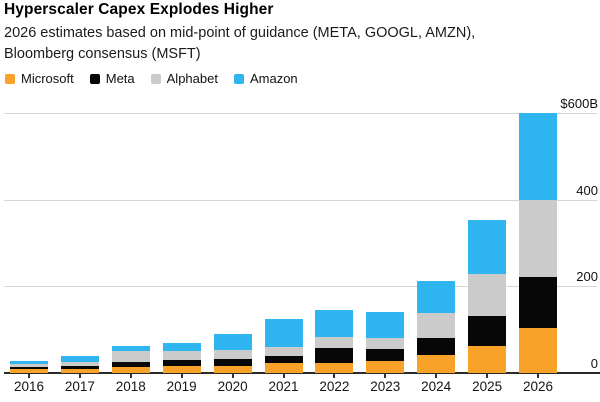 The height and width of the screenshot is (402, 600). What do you see at coordinates (487, 331) in the screenshot?
I see `bar-segment-meta-2025` at bounding box center [487, 331].